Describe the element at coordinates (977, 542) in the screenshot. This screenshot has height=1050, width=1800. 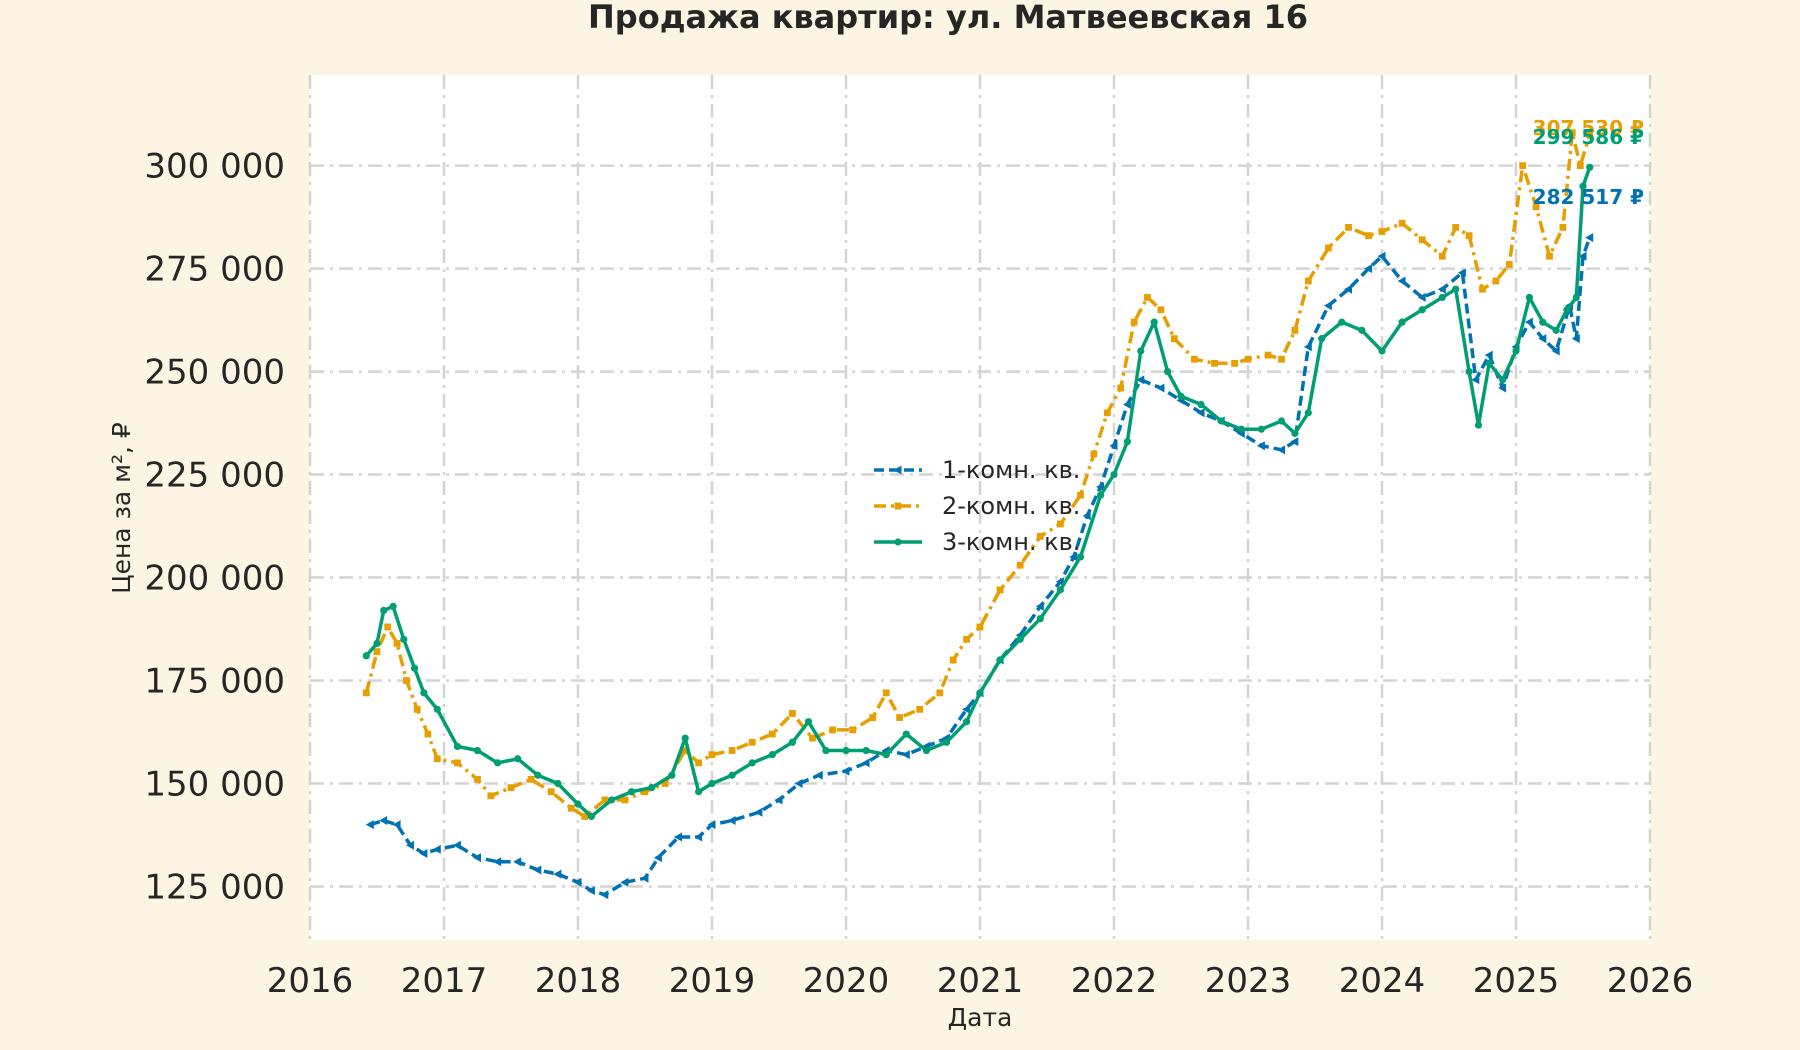
I see `legend-item-3: 3-комн. кв.` at that location.